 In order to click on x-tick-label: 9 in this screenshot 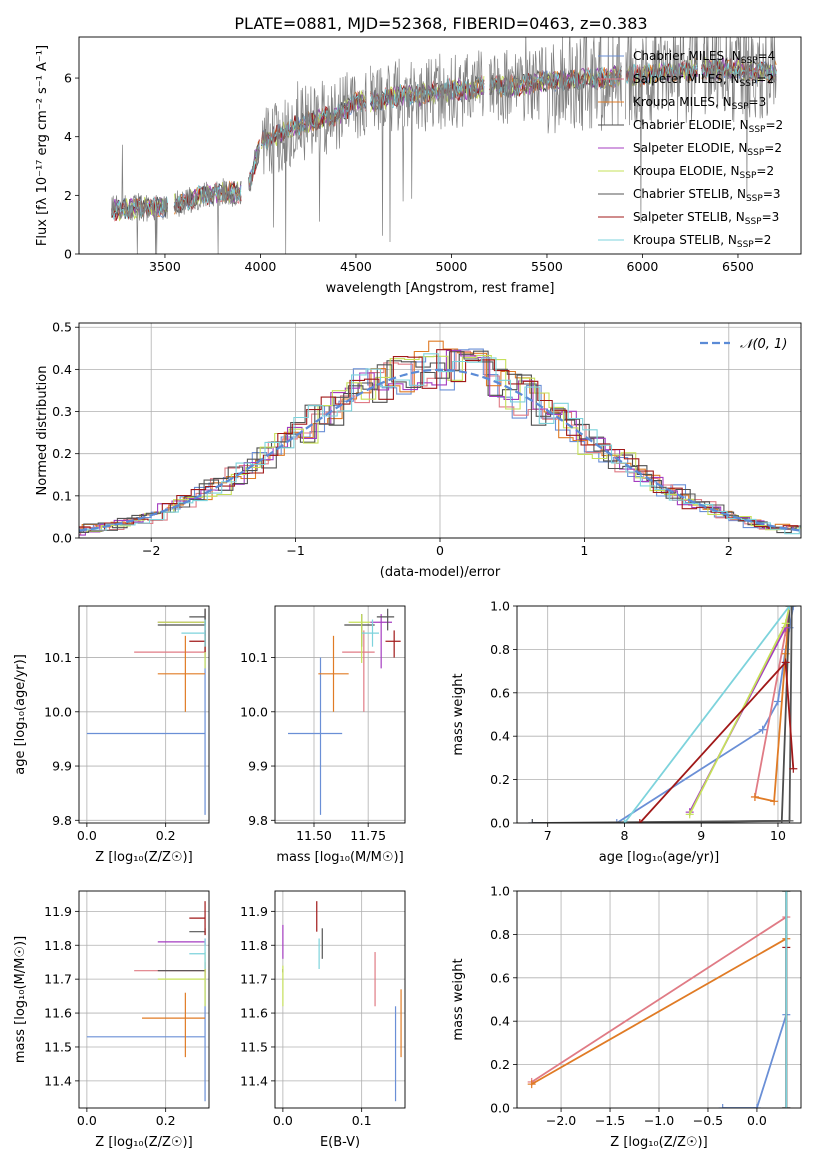, I will do `click(701, 835)`.